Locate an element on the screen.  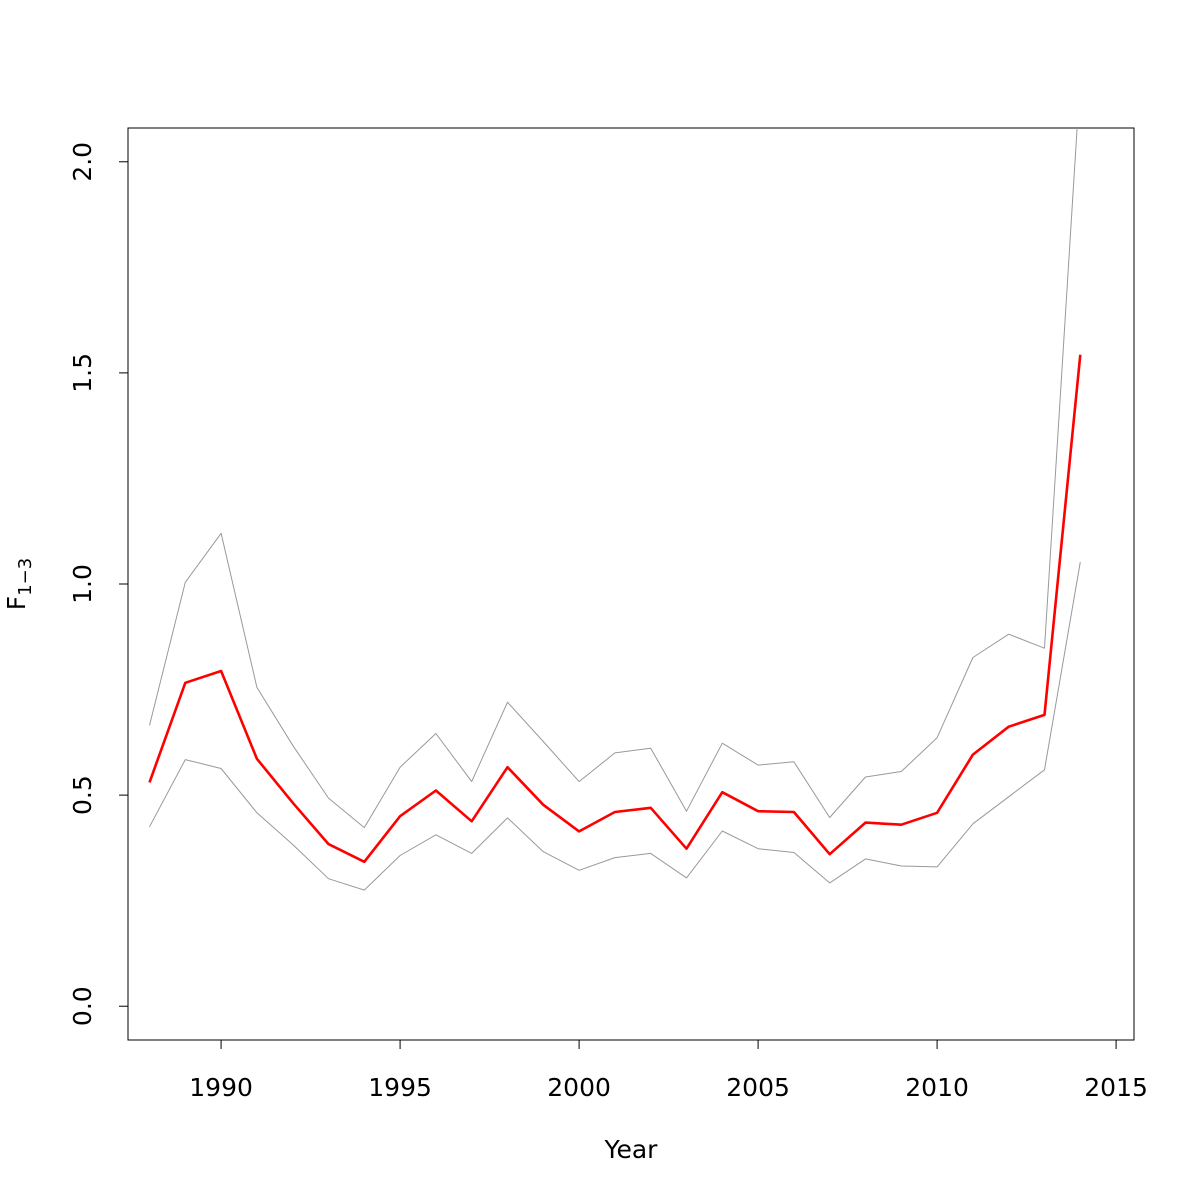
y-axis-label-subscript: 1−3 is located at coordinates (25, 577).